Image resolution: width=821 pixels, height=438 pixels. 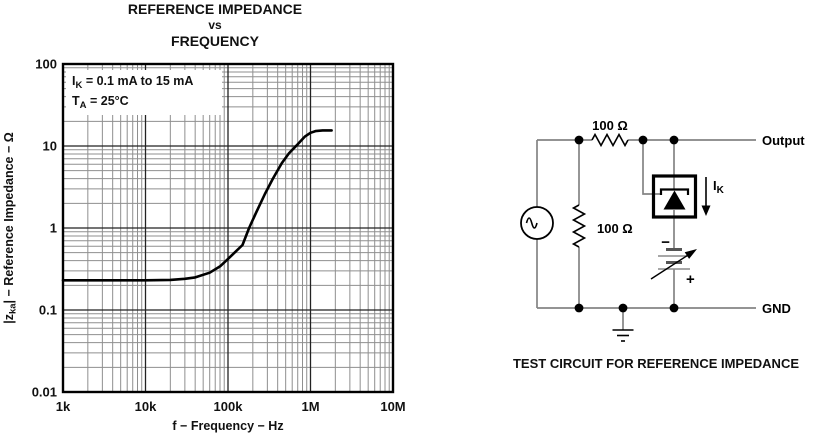 What do you see at coordinates (146, 406) in the screenshot?
I see `x-tick-label: 10k` at bounding box center [146, 406].